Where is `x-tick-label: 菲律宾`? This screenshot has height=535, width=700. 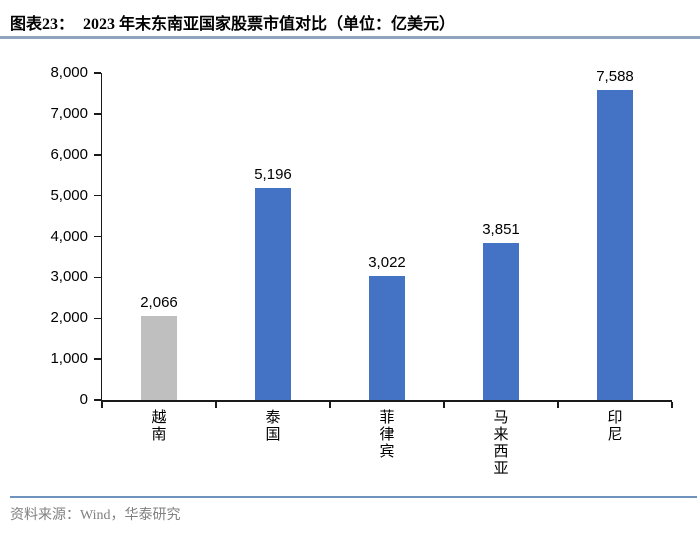 x-tick-label: 菲律宾 is located at coordinates (387, 435).